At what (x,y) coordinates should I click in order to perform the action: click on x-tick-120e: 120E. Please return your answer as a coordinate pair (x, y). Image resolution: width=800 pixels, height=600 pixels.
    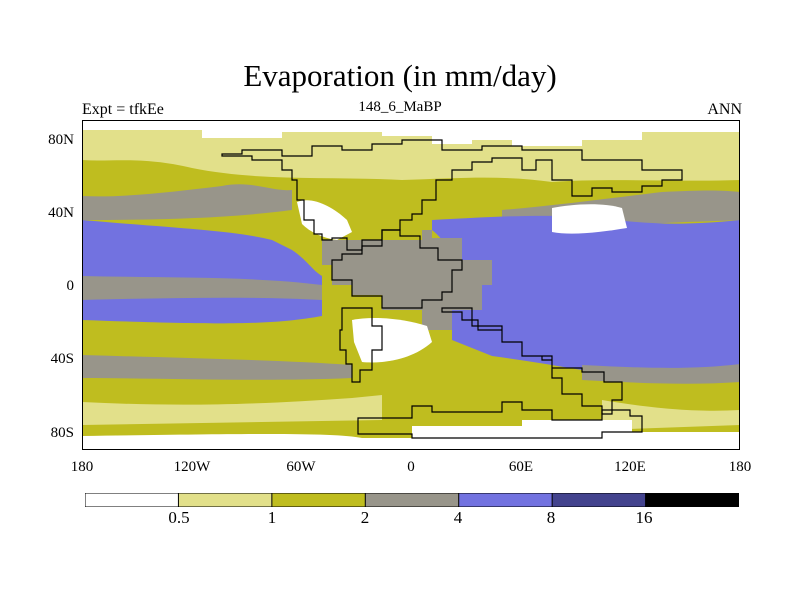
    Looking at the image, I should click on (630, 467).